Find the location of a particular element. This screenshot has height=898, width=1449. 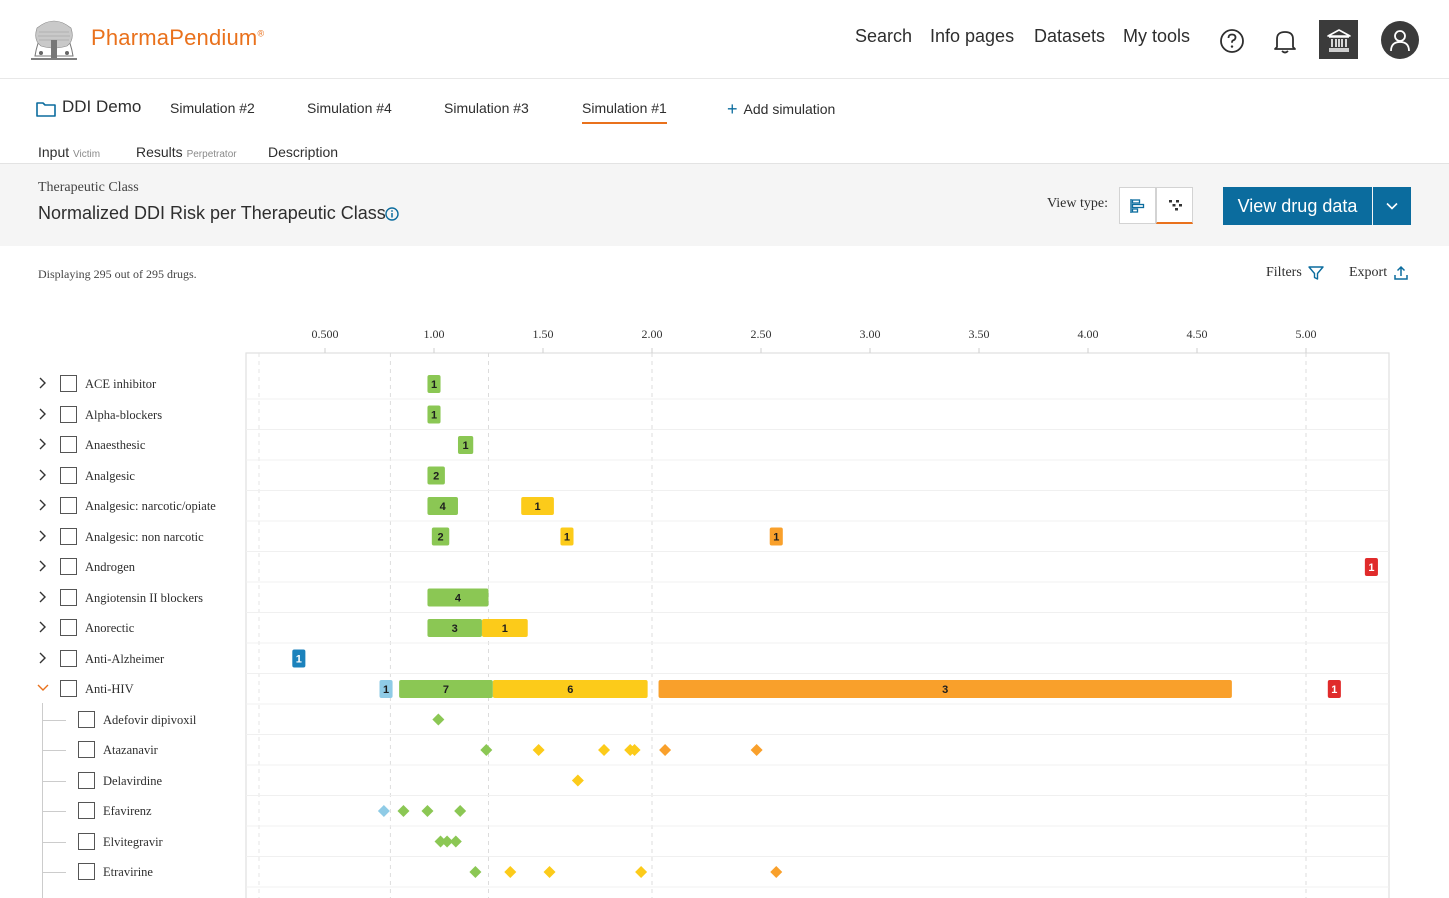

tree-row-class: Analgesic is located at coordinates (120, 476).